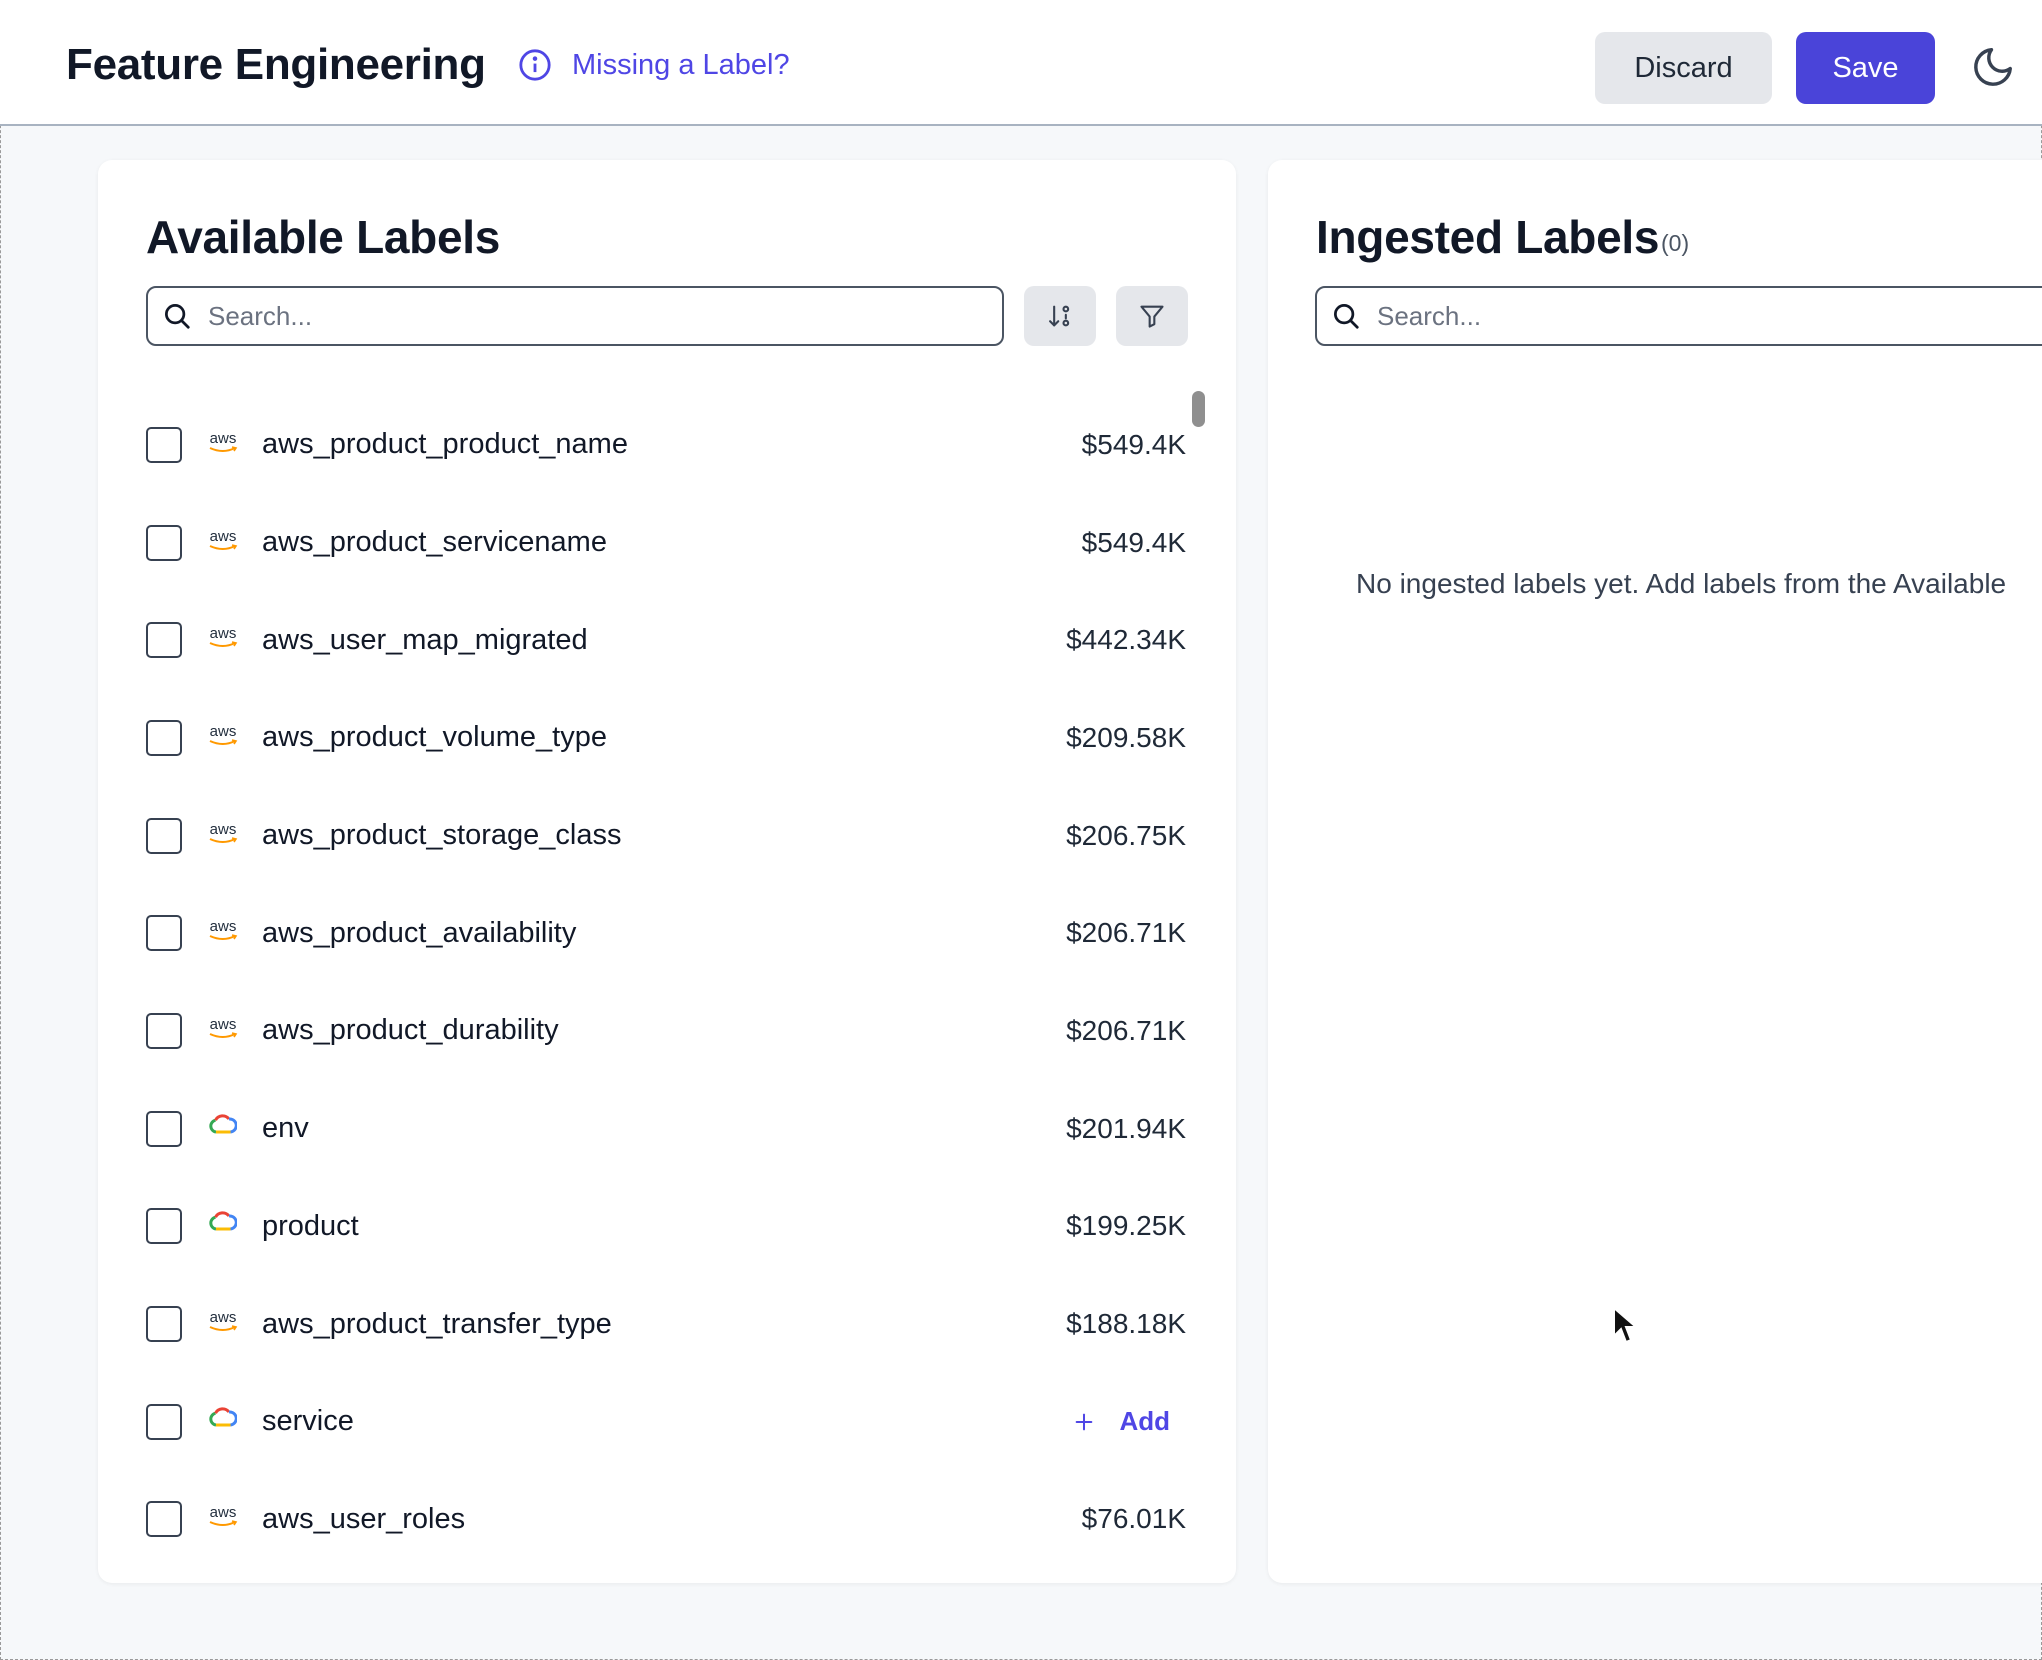  Describe the element at coordinates (308, 1421) in the screenshot. I see `label-name: service` at that location.